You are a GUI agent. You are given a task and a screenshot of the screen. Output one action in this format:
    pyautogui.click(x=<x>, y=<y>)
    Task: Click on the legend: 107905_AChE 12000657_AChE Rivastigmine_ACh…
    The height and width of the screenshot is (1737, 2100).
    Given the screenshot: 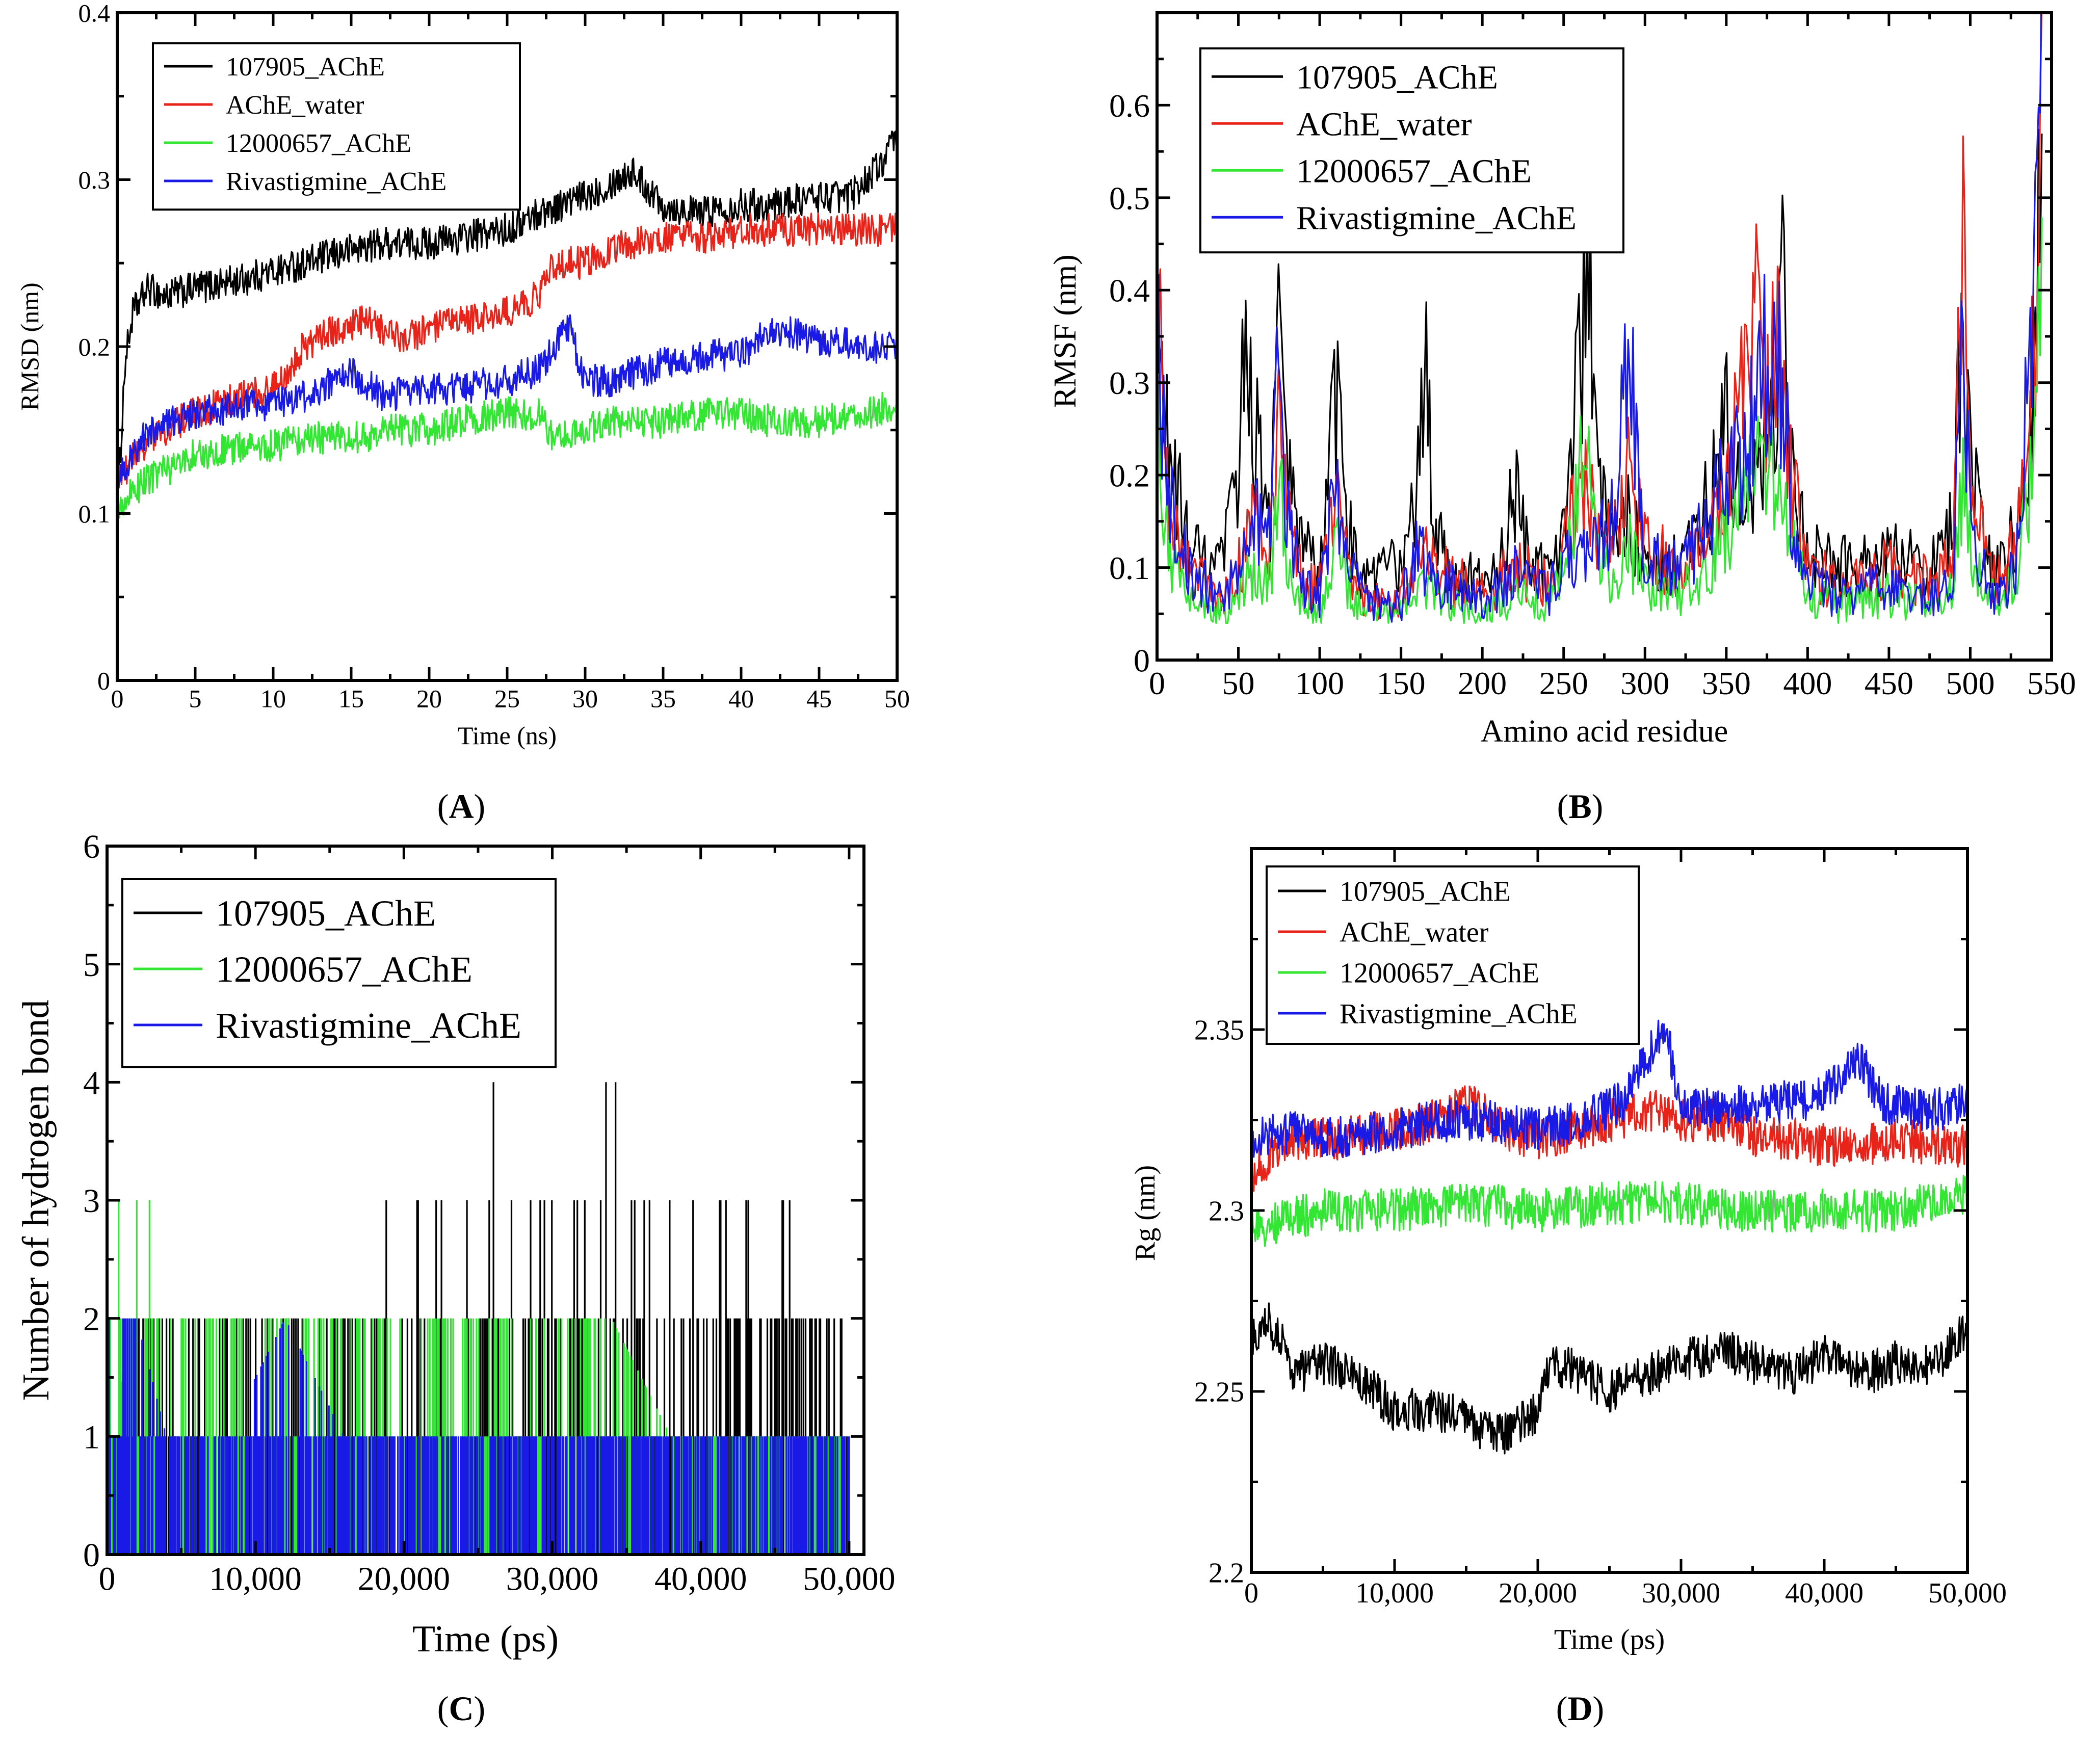 What is the action you would take?
    pyautogui.click(x=339, y=973)
    